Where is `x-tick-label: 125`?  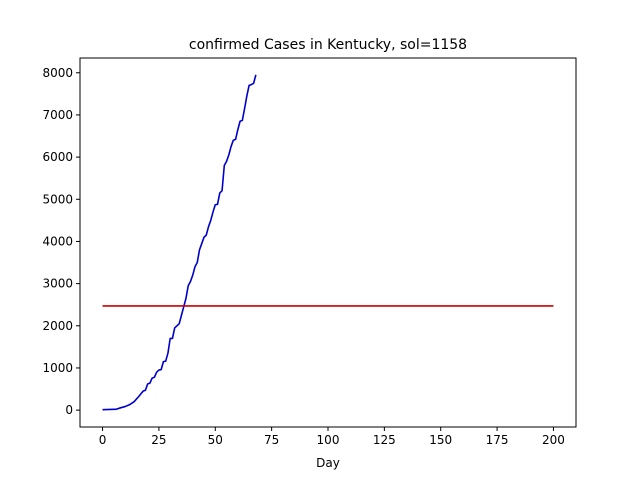 x-tick-label: 125 is located at coordinates (384, 440).